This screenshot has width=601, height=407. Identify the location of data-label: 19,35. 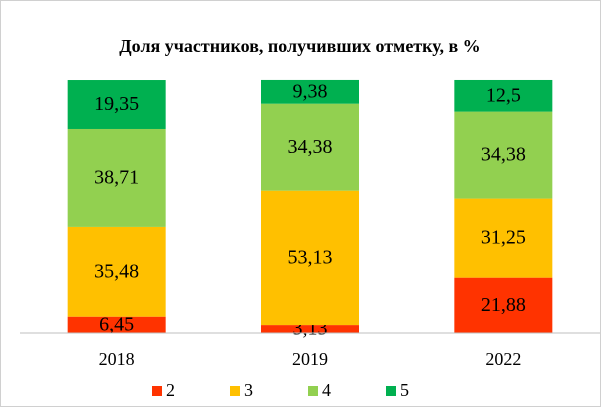
(116, 104).